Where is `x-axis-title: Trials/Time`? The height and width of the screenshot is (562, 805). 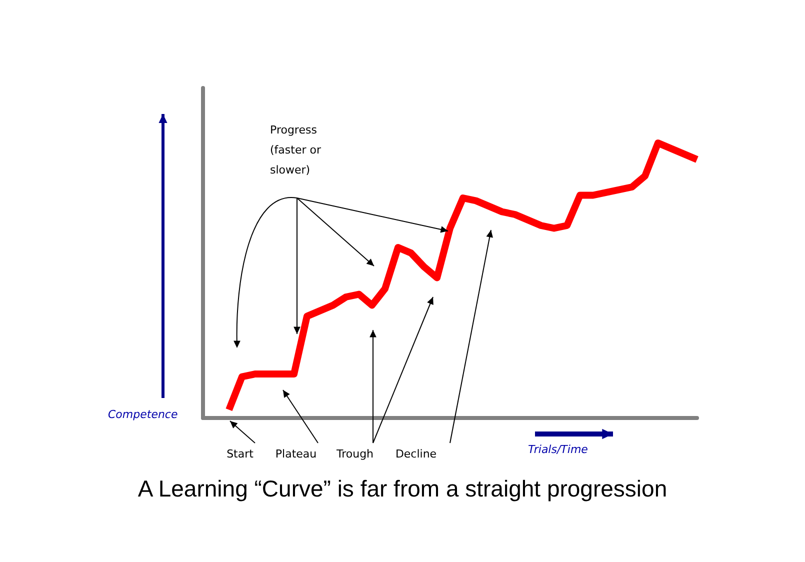
x-axis-title: Trials/Time is located at coordinates (558, 449).